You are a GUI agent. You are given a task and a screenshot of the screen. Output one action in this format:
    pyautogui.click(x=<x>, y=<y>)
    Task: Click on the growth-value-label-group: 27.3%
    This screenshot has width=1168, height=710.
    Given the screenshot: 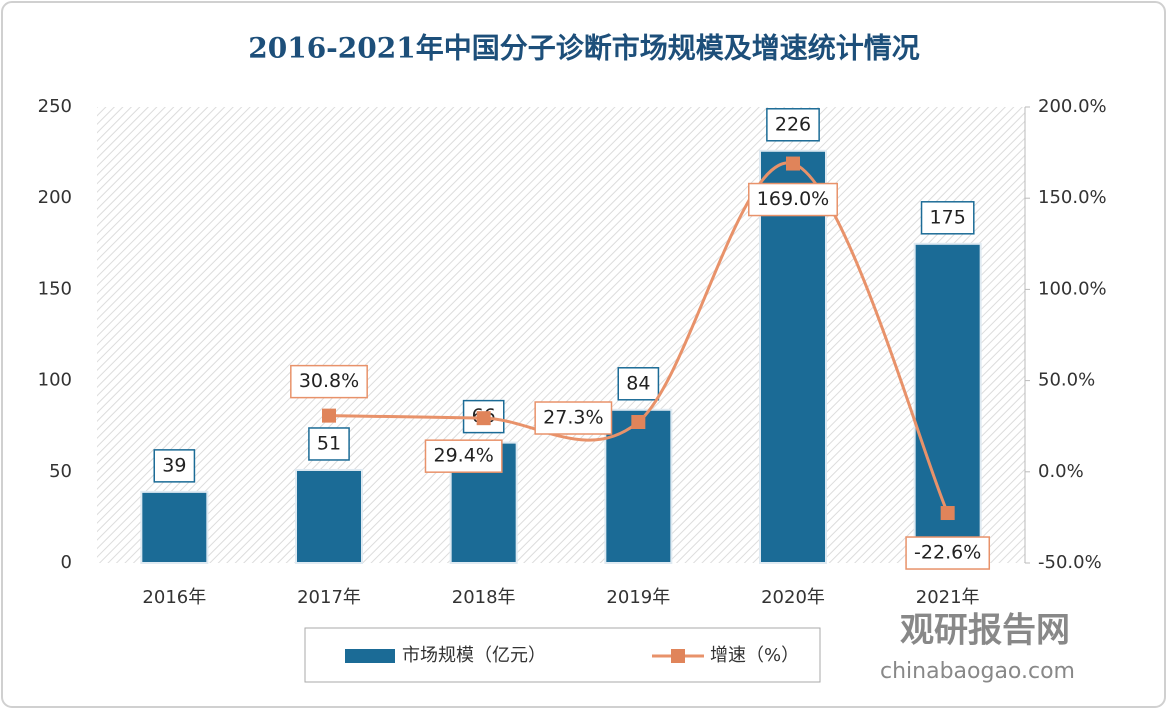 What is the action you would take?
    pyautogui.click(x=573, y=418)
    